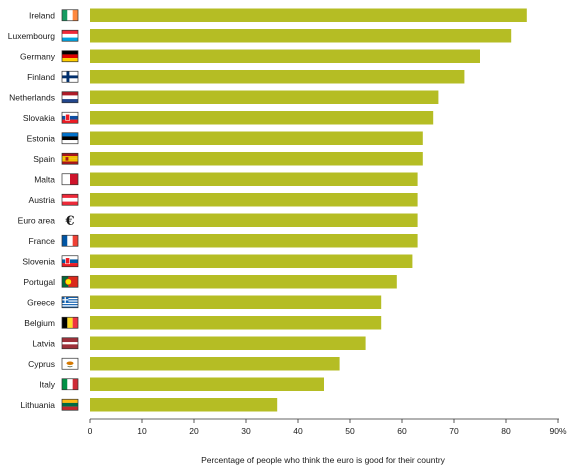  What do you see at coordinates (70, 404) in the screenshot?
I see `lithuania-flag-icon` at bounding box center [70, 404].